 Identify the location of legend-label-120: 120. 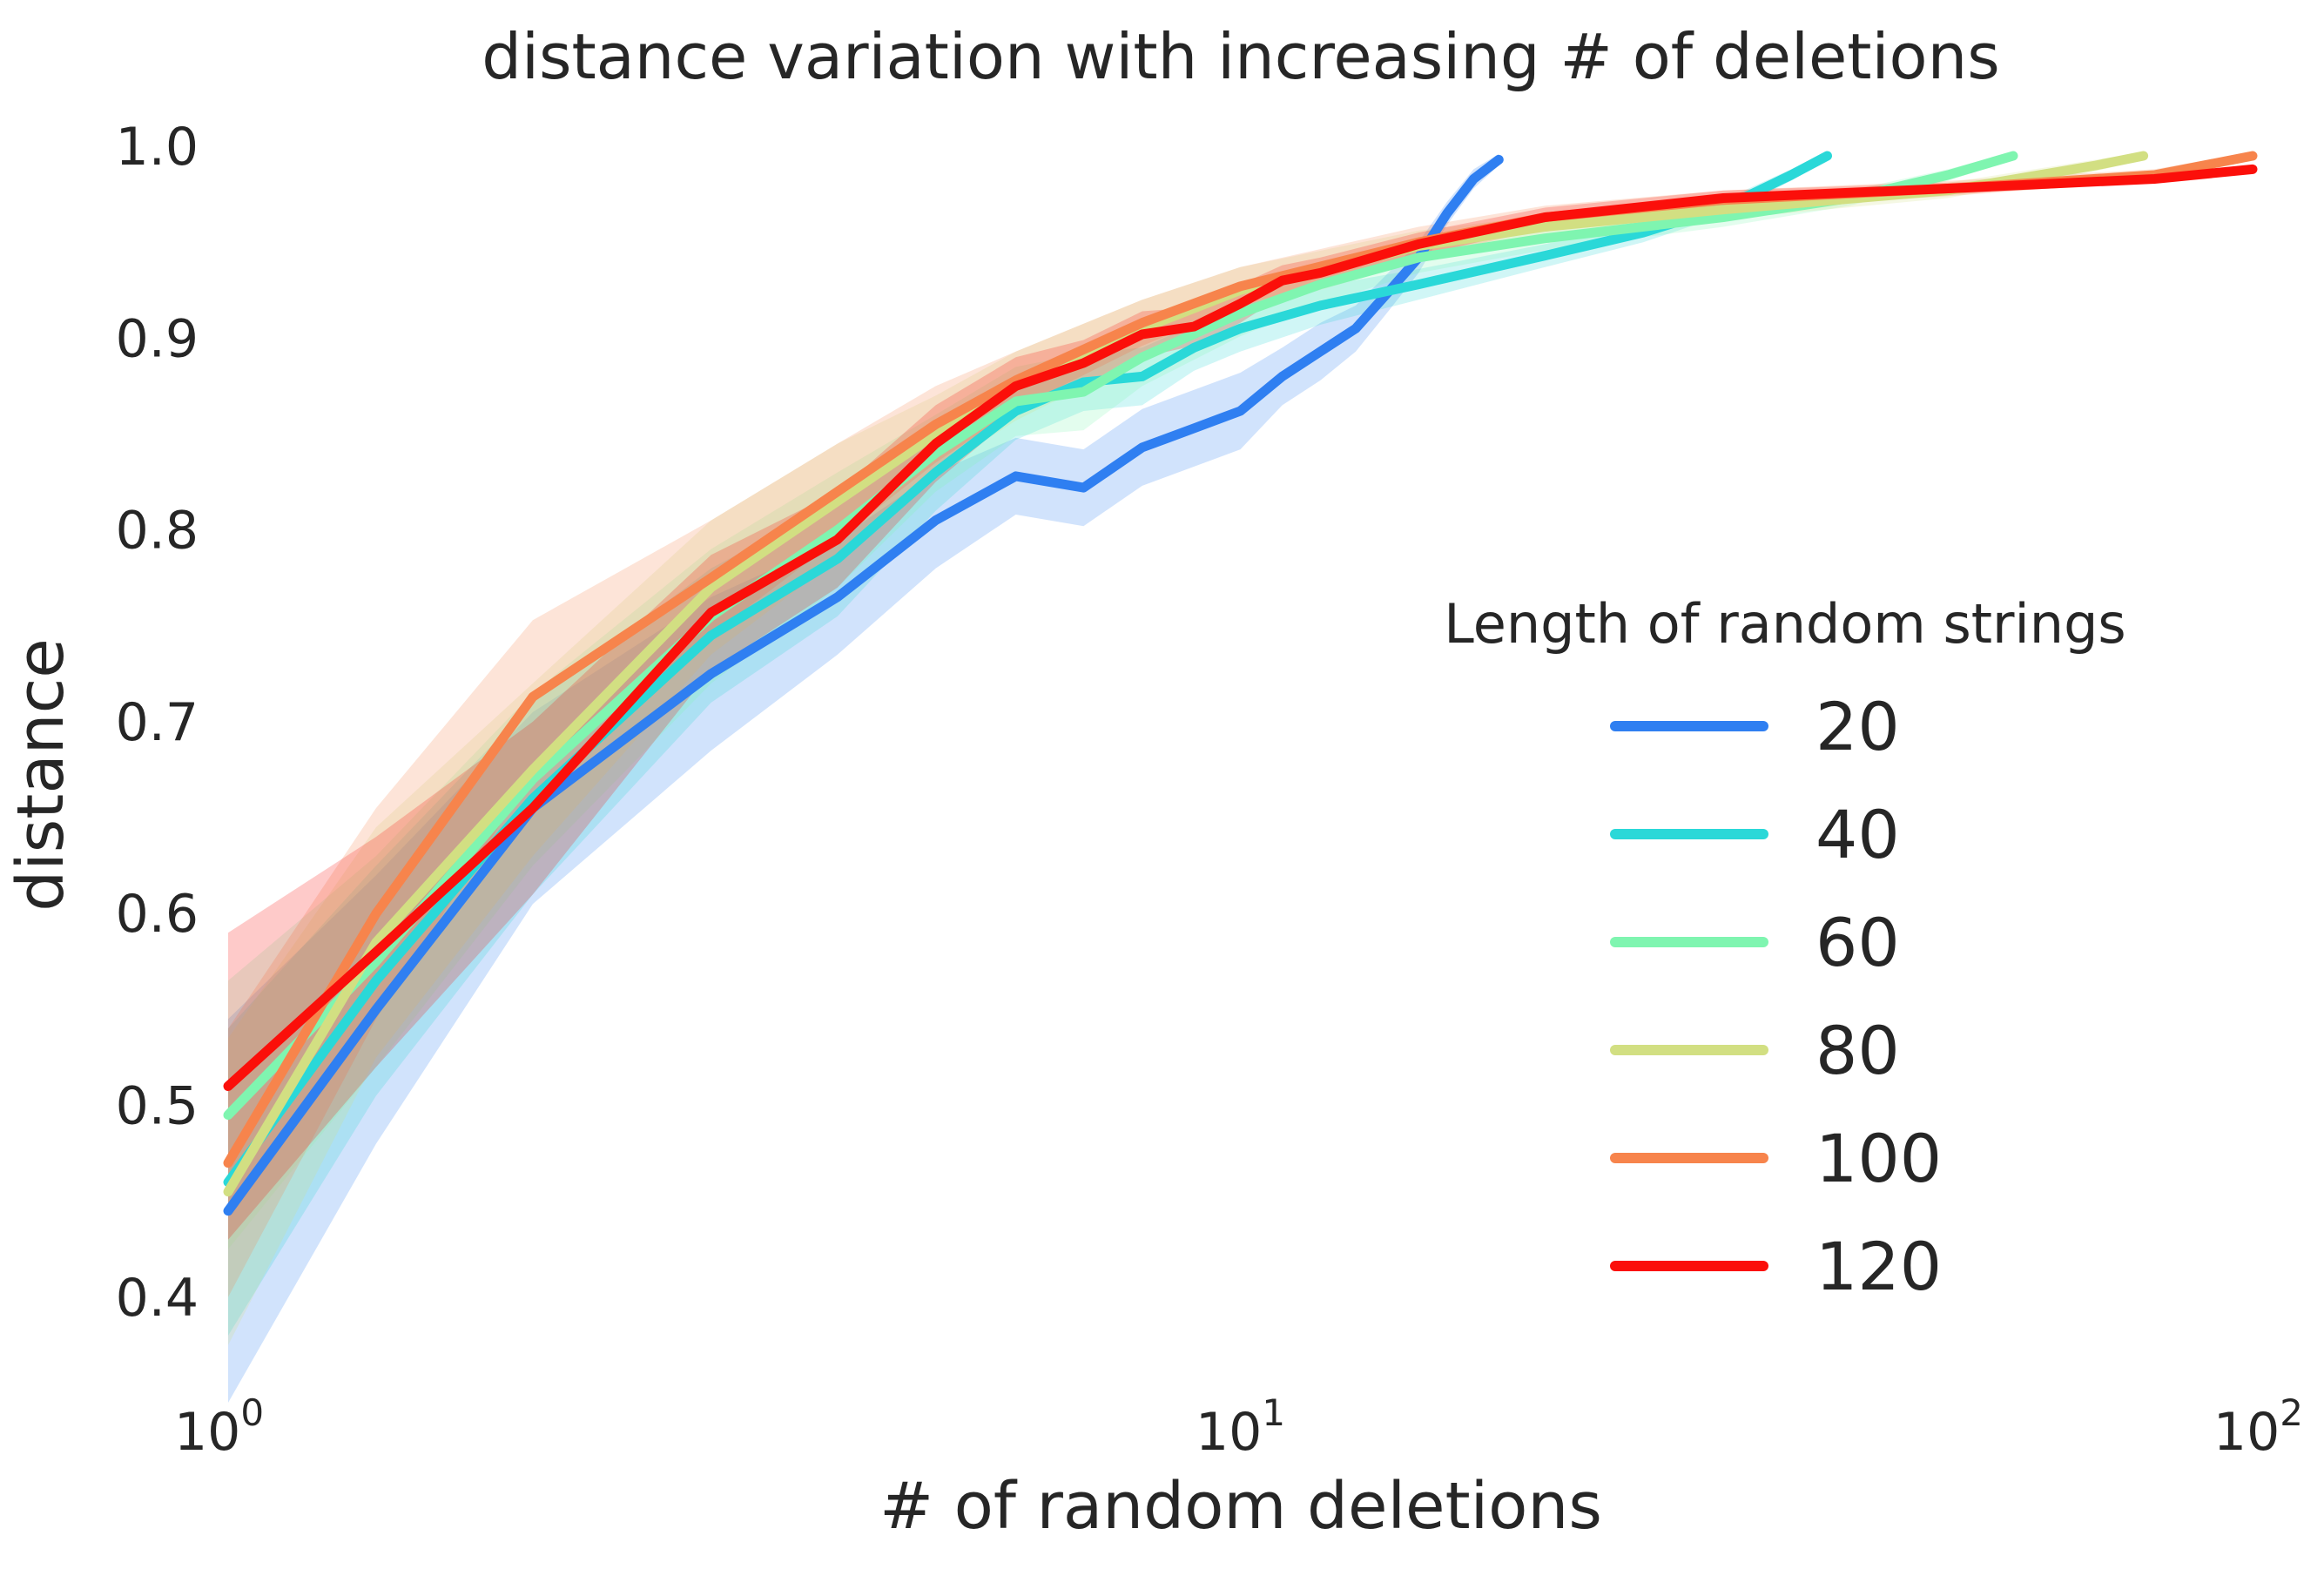
(1879, 1266).